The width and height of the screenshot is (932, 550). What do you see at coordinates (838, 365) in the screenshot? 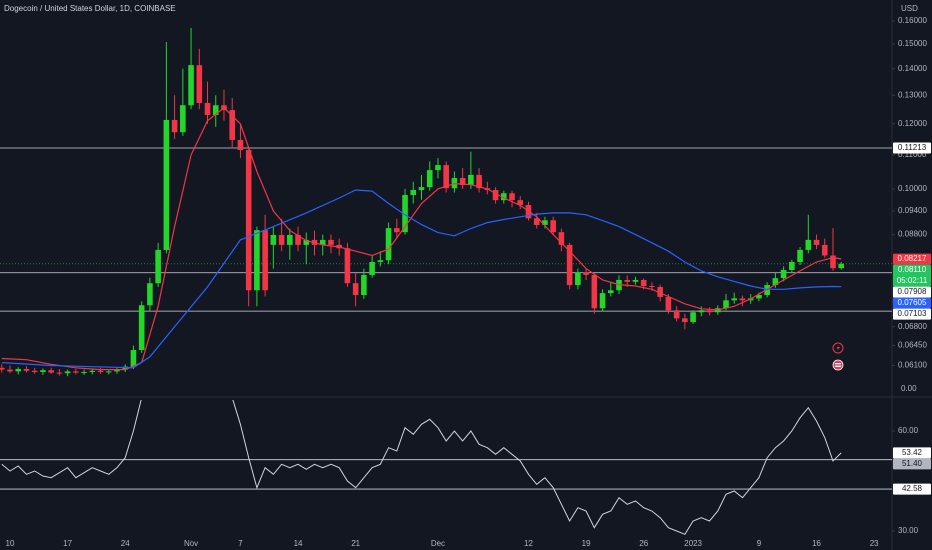
I see `event-icon` at bounding box center [838, 365].